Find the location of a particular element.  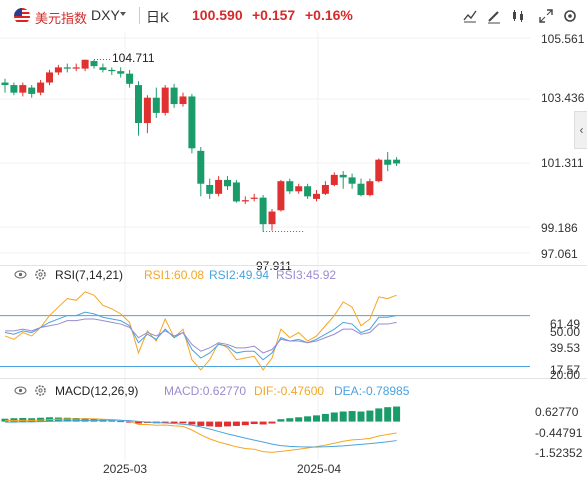

rsi-line-rsi2 is located at coordinates (200, 336).